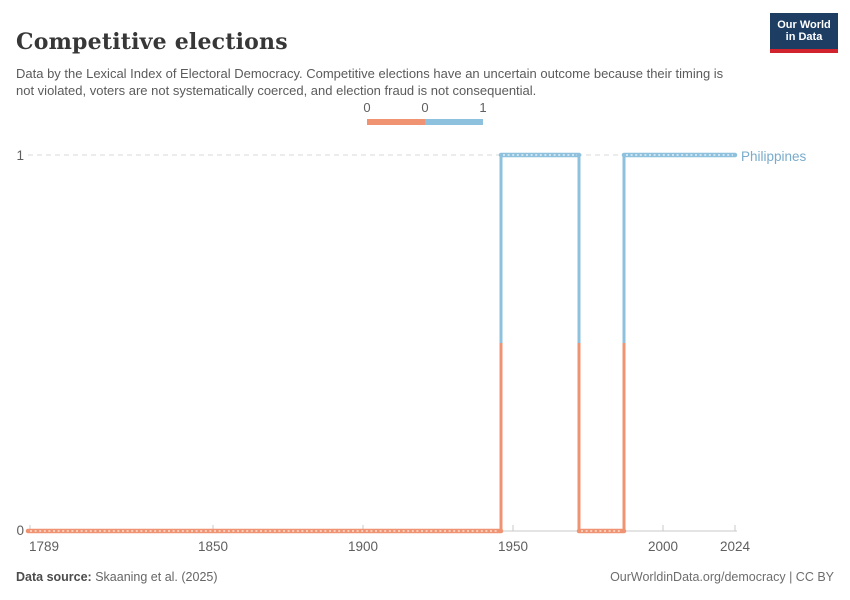 The image size is (850, 600). What do you see at coordinates (154, 577) in the screenshot?
I see `data-source-value: Skaaning et al. (2025)` at bounding box center [154, 577].